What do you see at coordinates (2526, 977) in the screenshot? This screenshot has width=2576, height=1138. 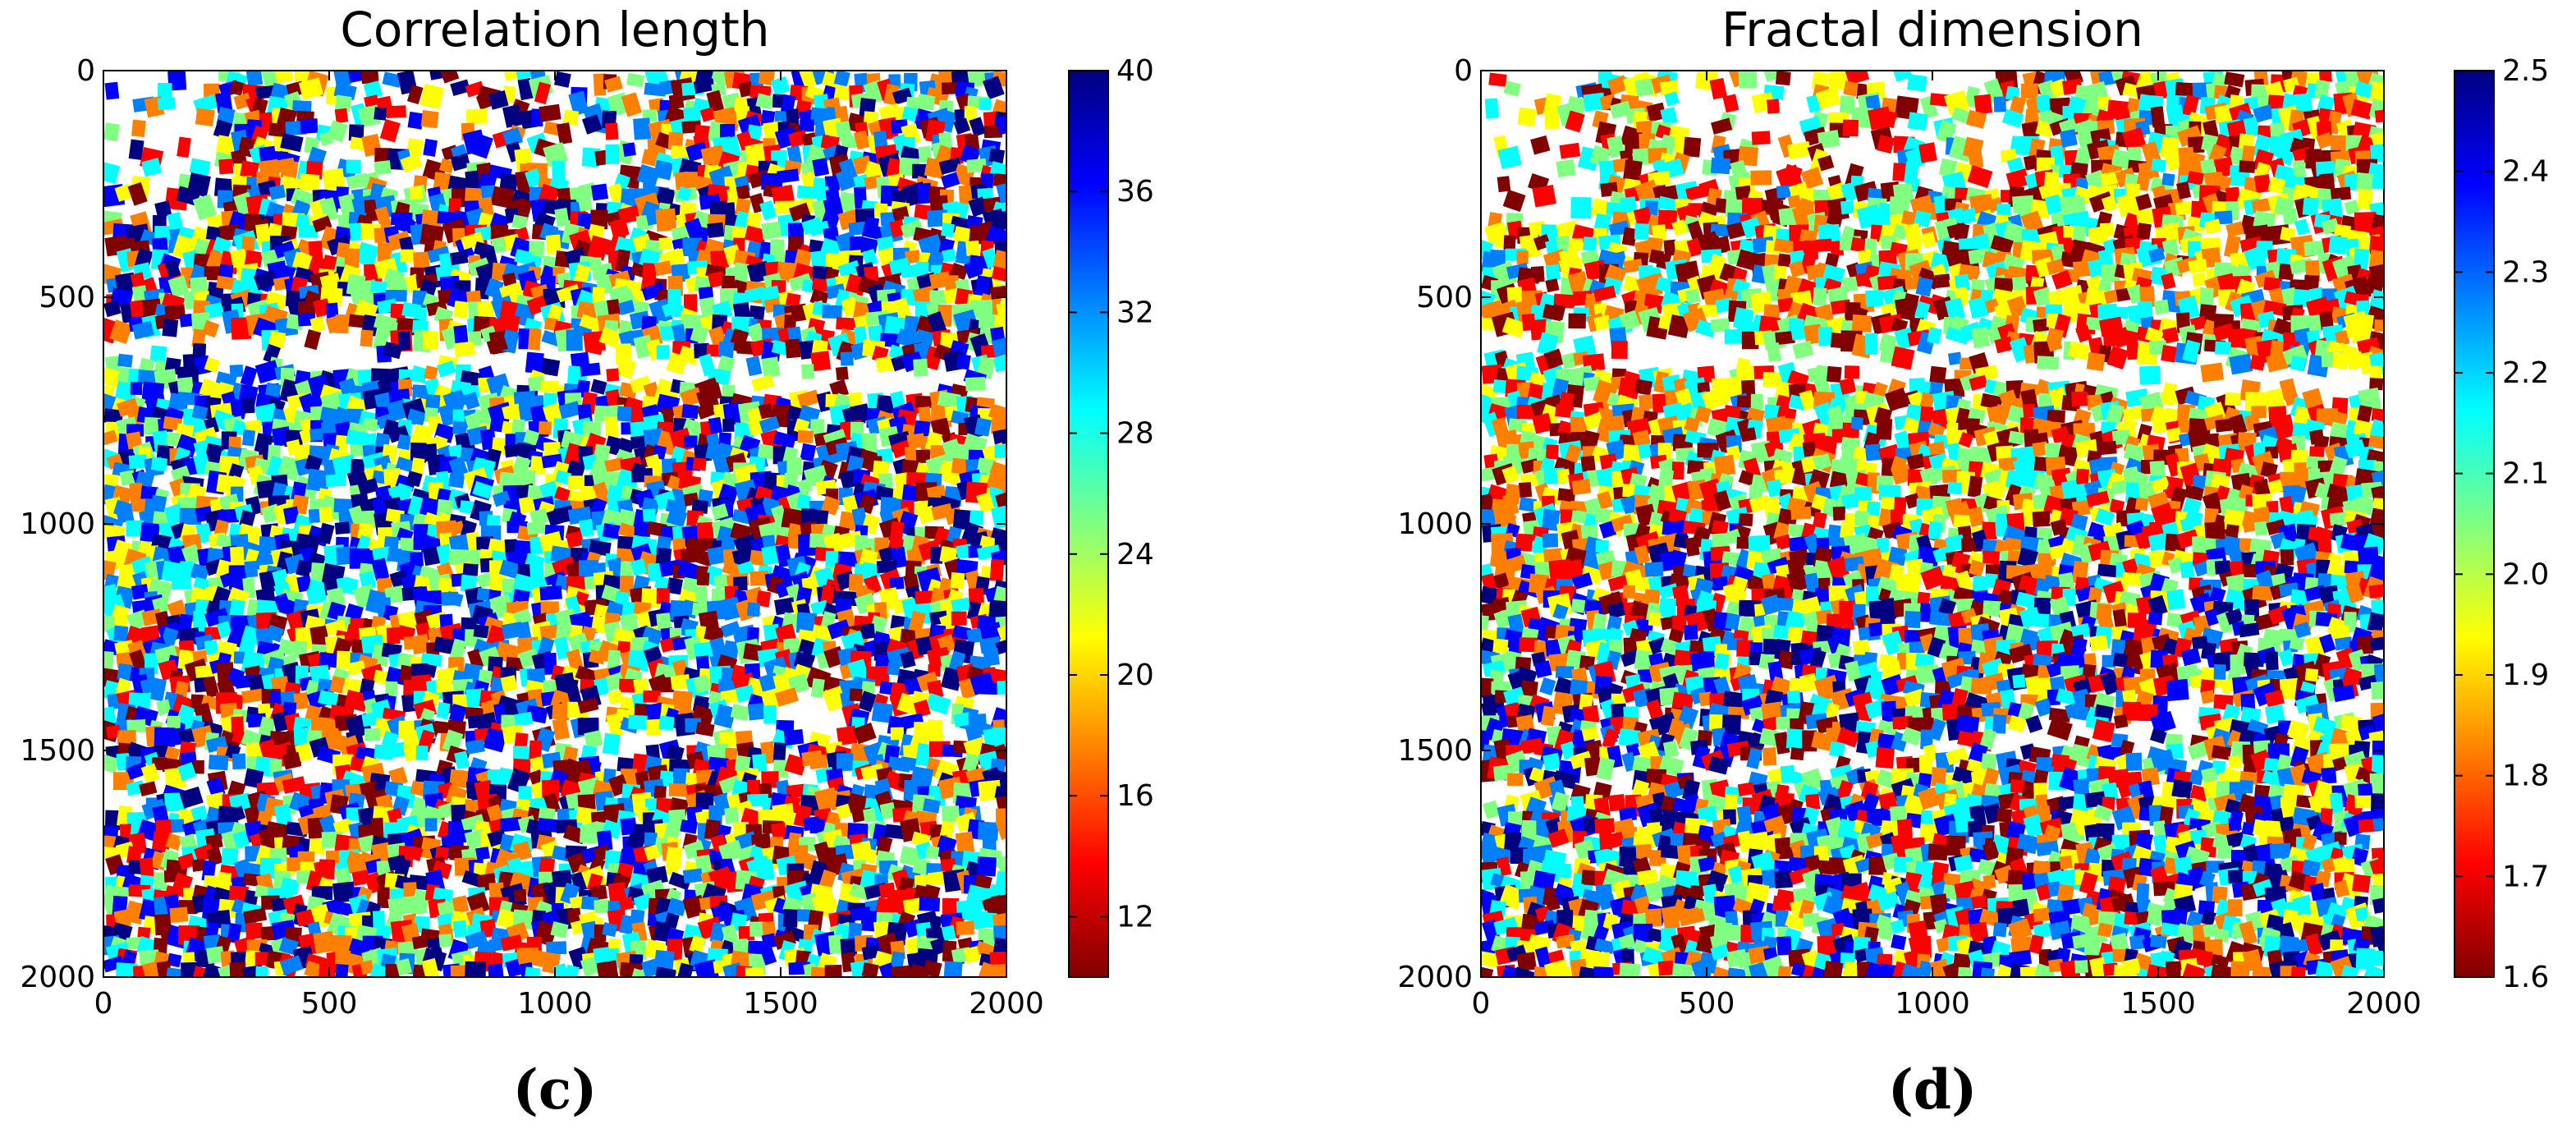 I see `colorbar-tick-label: 1.6` at bounding box center [2526, 977].